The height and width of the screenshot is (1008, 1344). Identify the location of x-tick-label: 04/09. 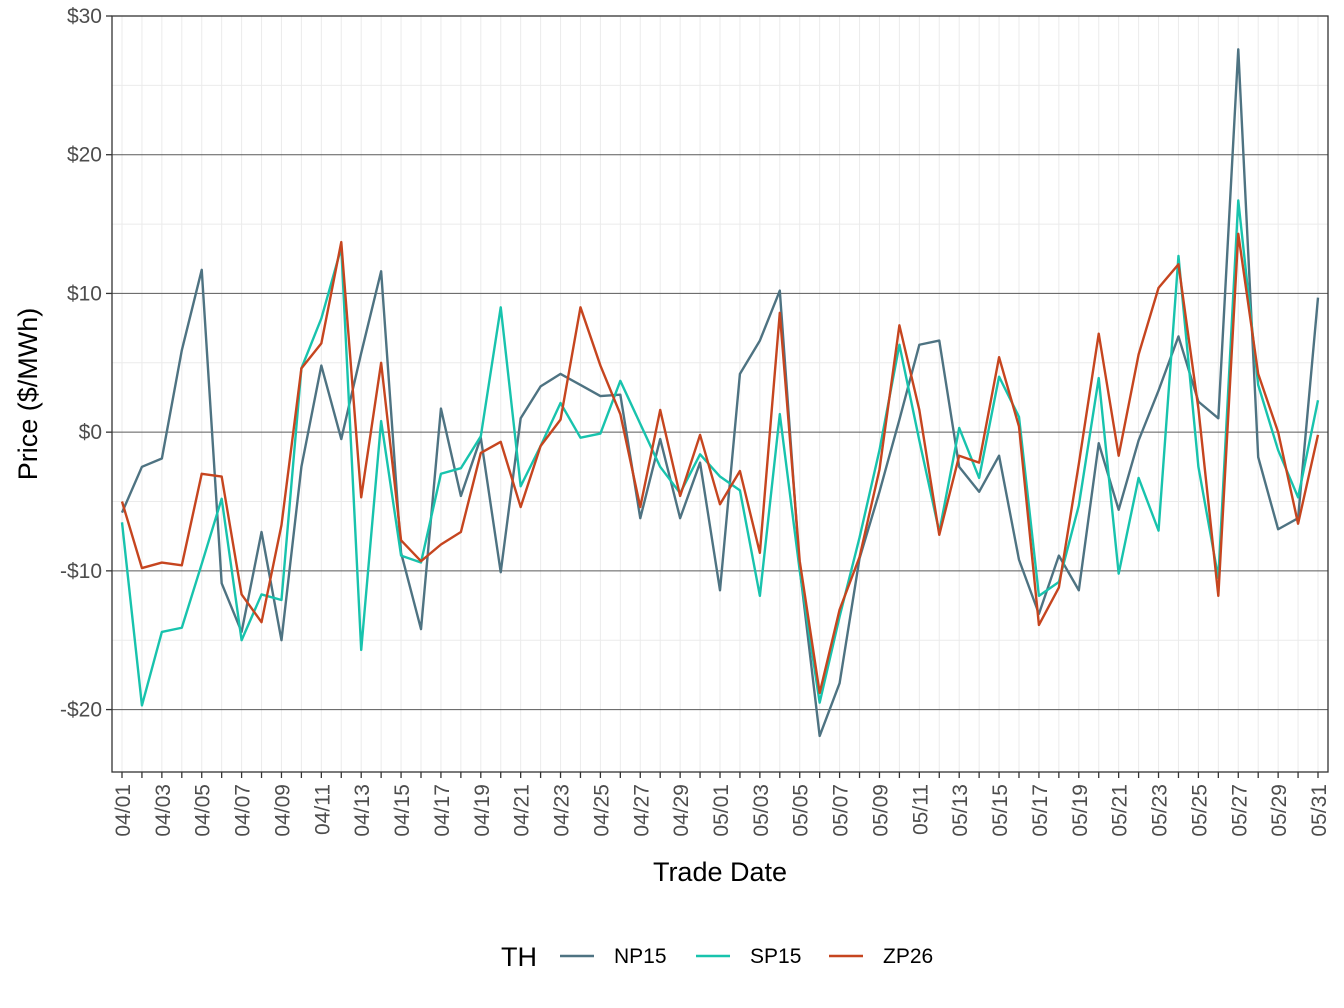
(282, 810).